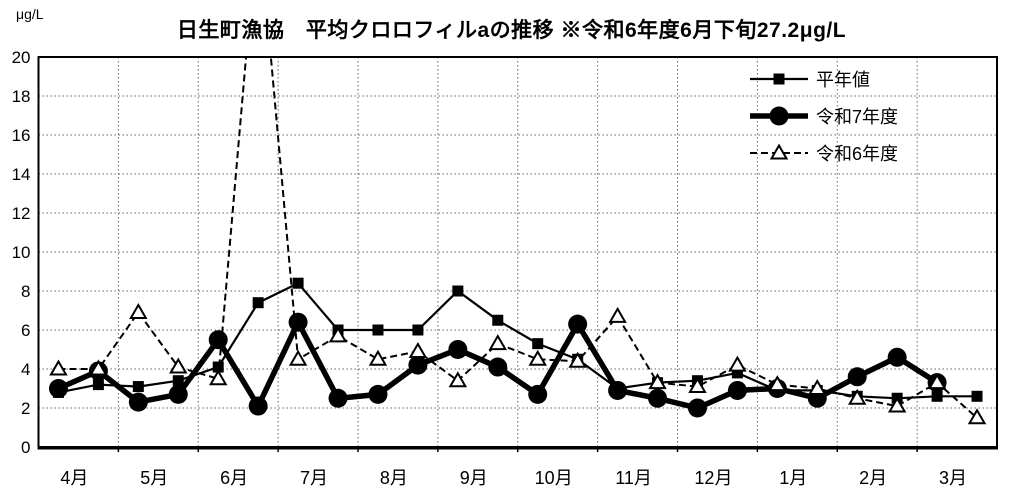 Image resolution: width=1023 pixels, height=499 pixels. I want to click on legend-marker-open-triangle-icon, so click(779, 150).